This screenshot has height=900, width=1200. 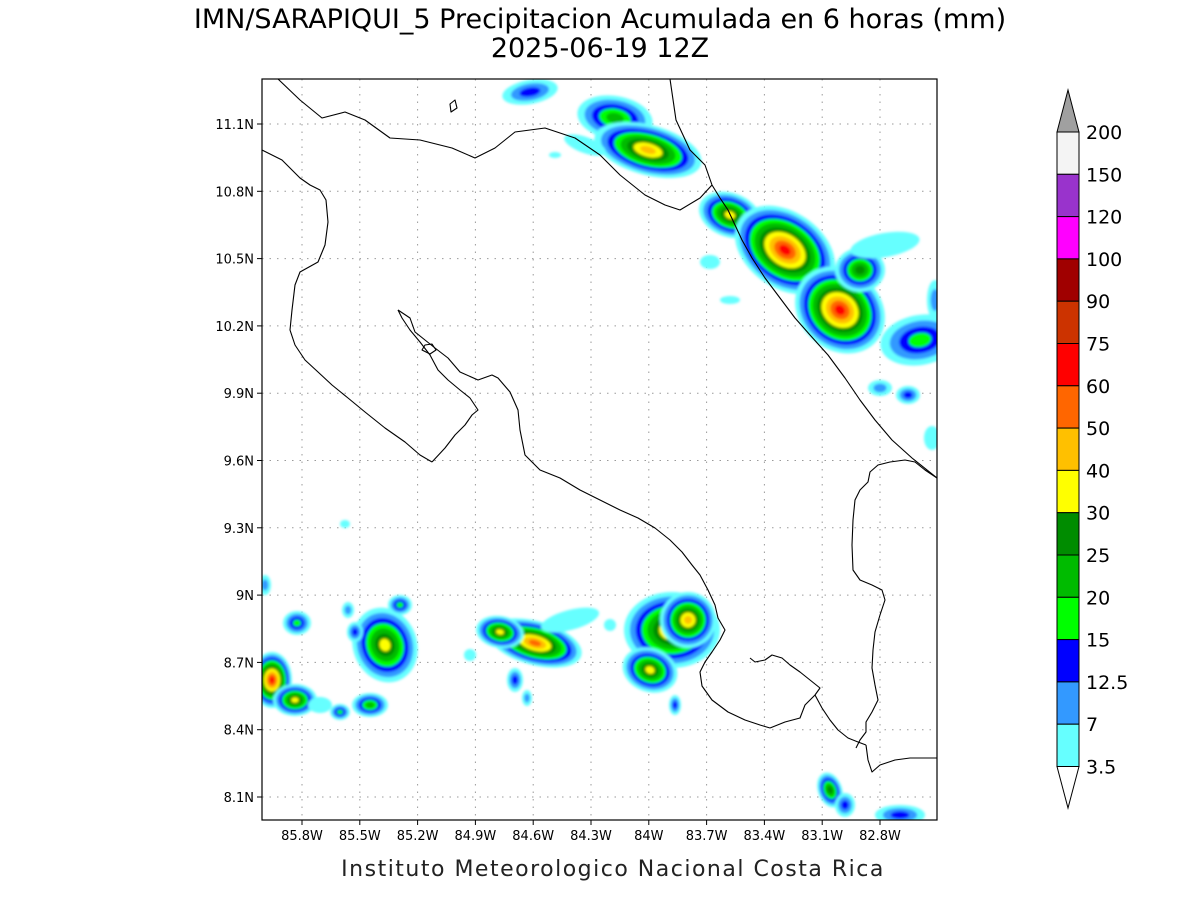 What do you see at coordinates (302, 836) in the screenshot?
I see `lon-label: 85.8W` at bounding box center [302, 836].